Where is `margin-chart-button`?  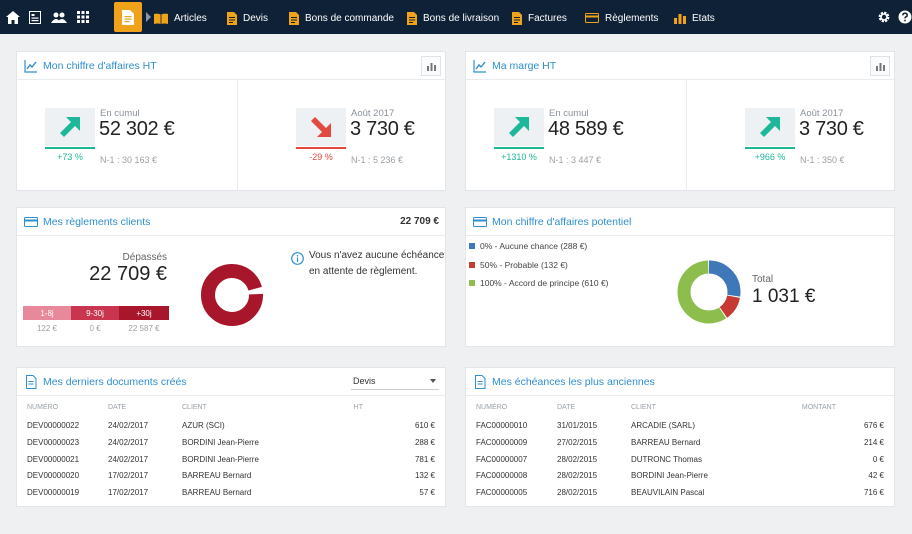 margin-chart-button is located at coordinates (880, 66).